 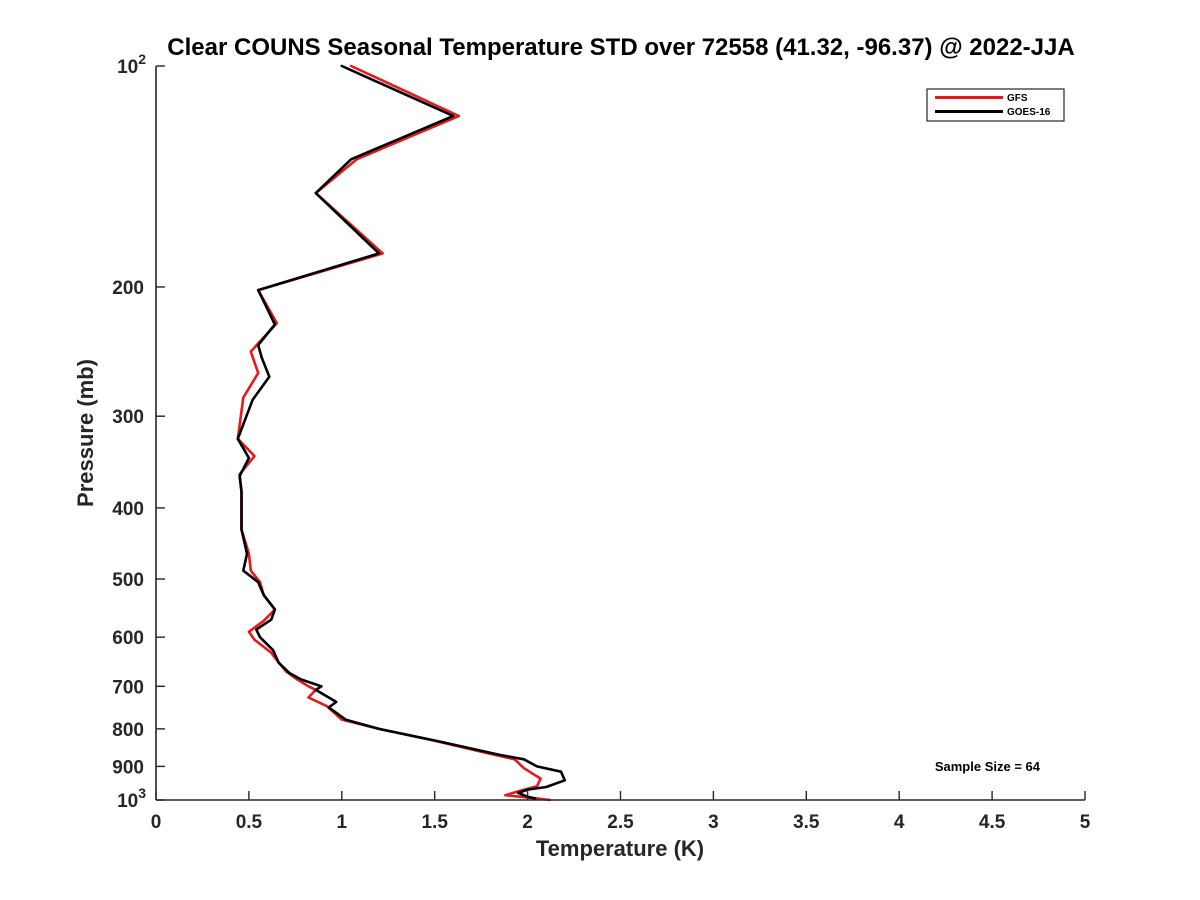 I want to click on y-tick-label: 600, so click(x=128, y=638).